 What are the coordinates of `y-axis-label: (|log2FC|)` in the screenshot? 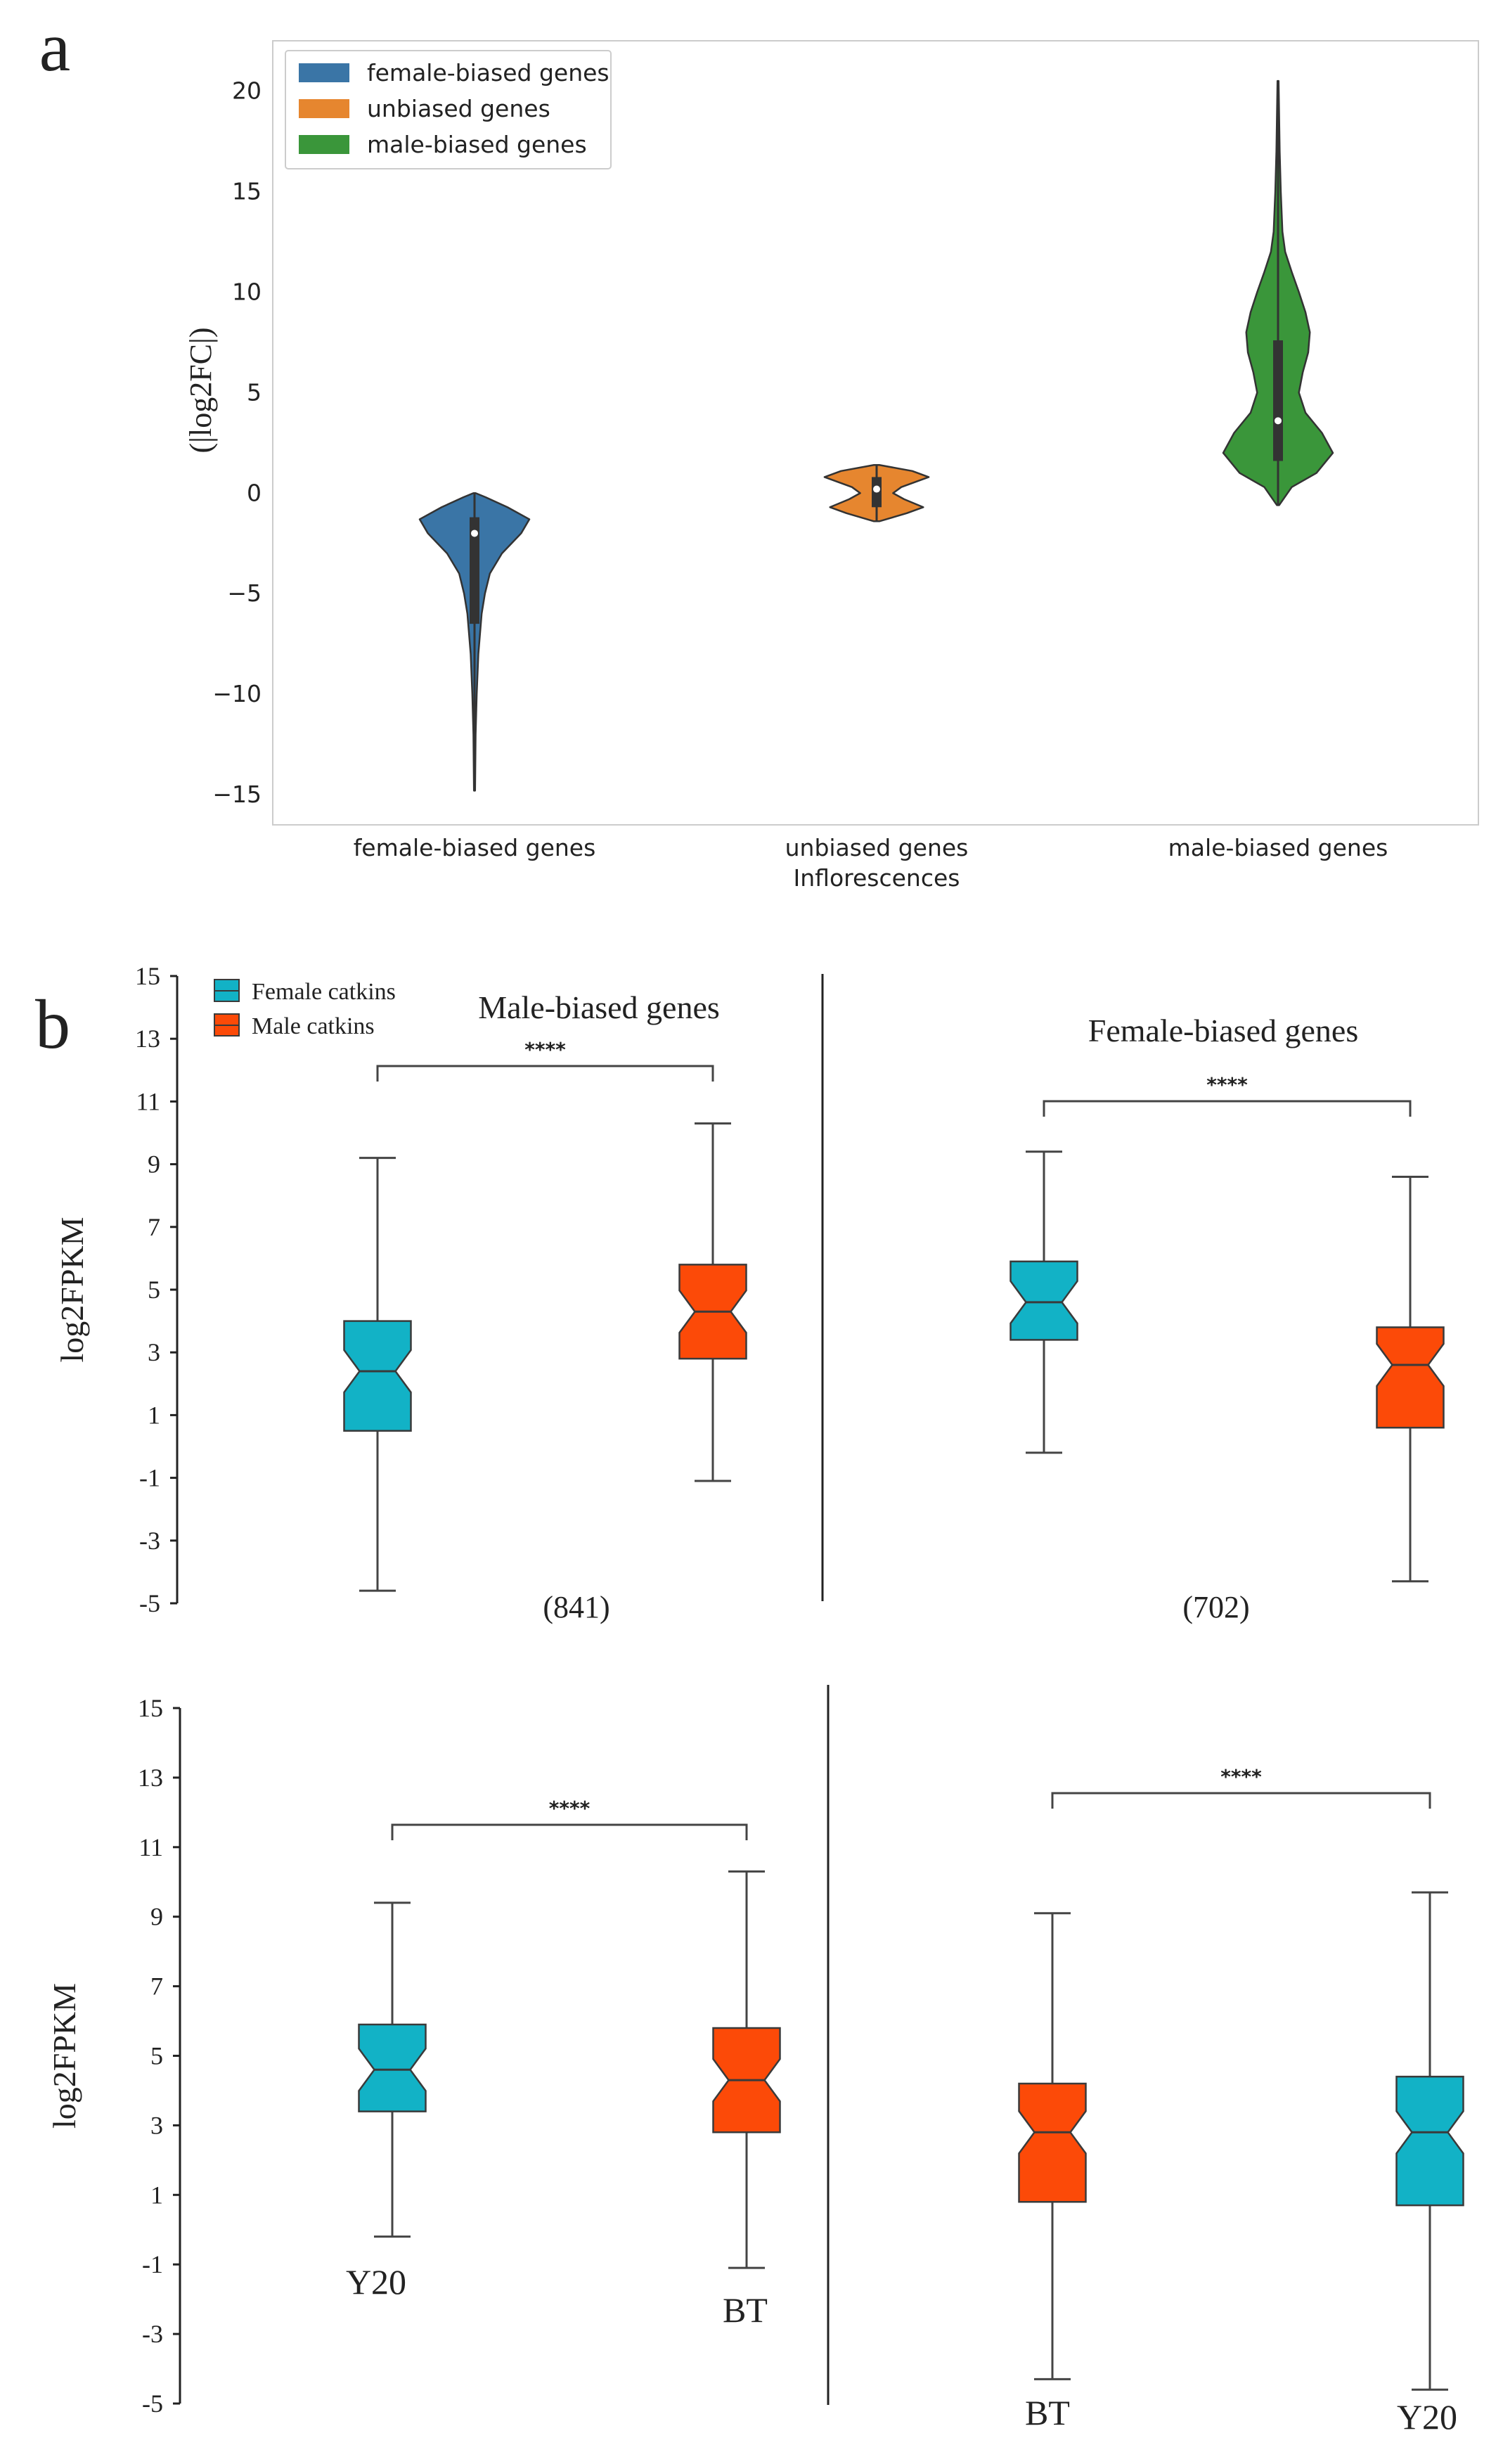 It's located at (201, 391).